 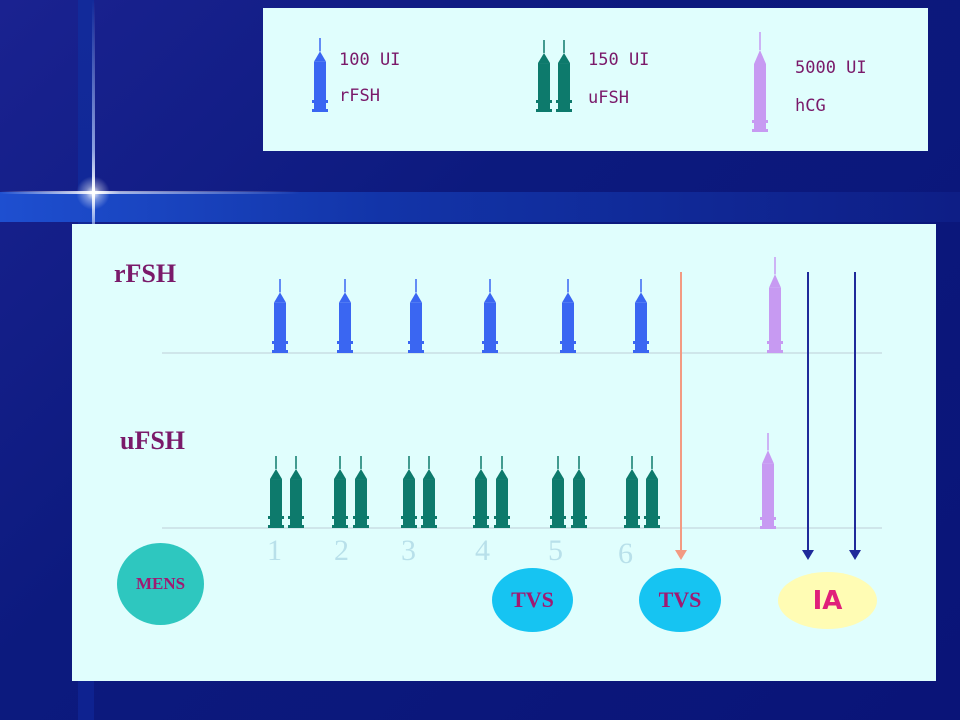 I want to click on legend-ufsh-dose: 150 UI, so click(x=619, y=60).